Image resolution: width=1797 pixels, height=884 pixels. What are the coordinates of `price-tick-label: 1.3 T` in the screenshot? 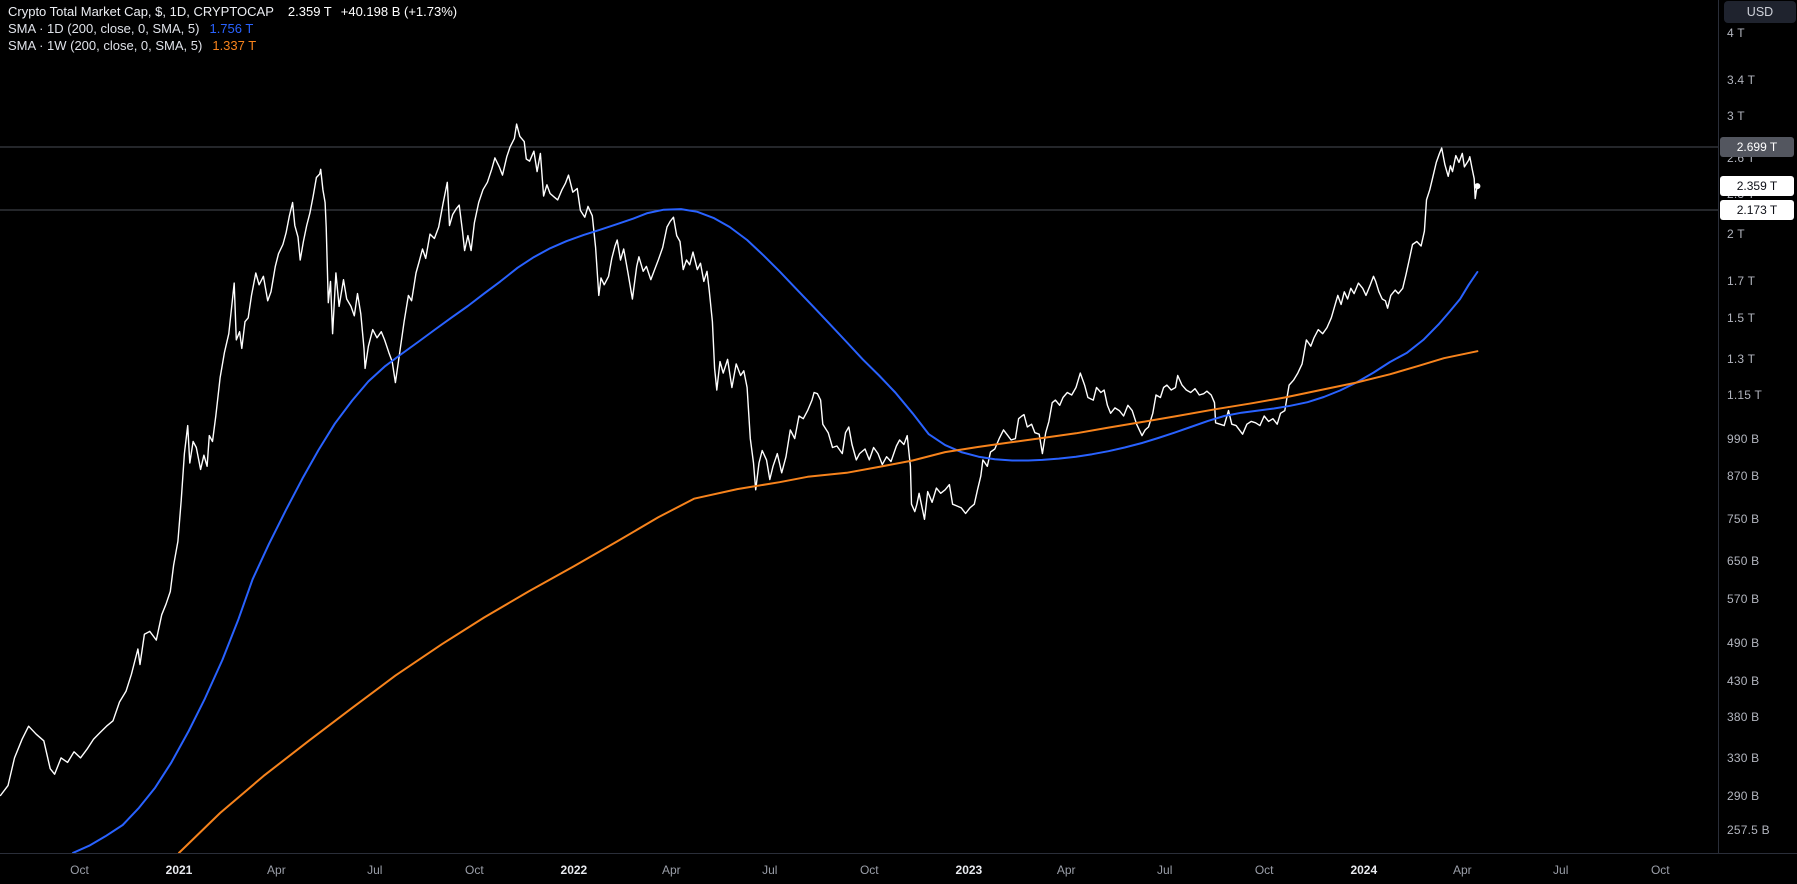 It's located at (1741, 359).